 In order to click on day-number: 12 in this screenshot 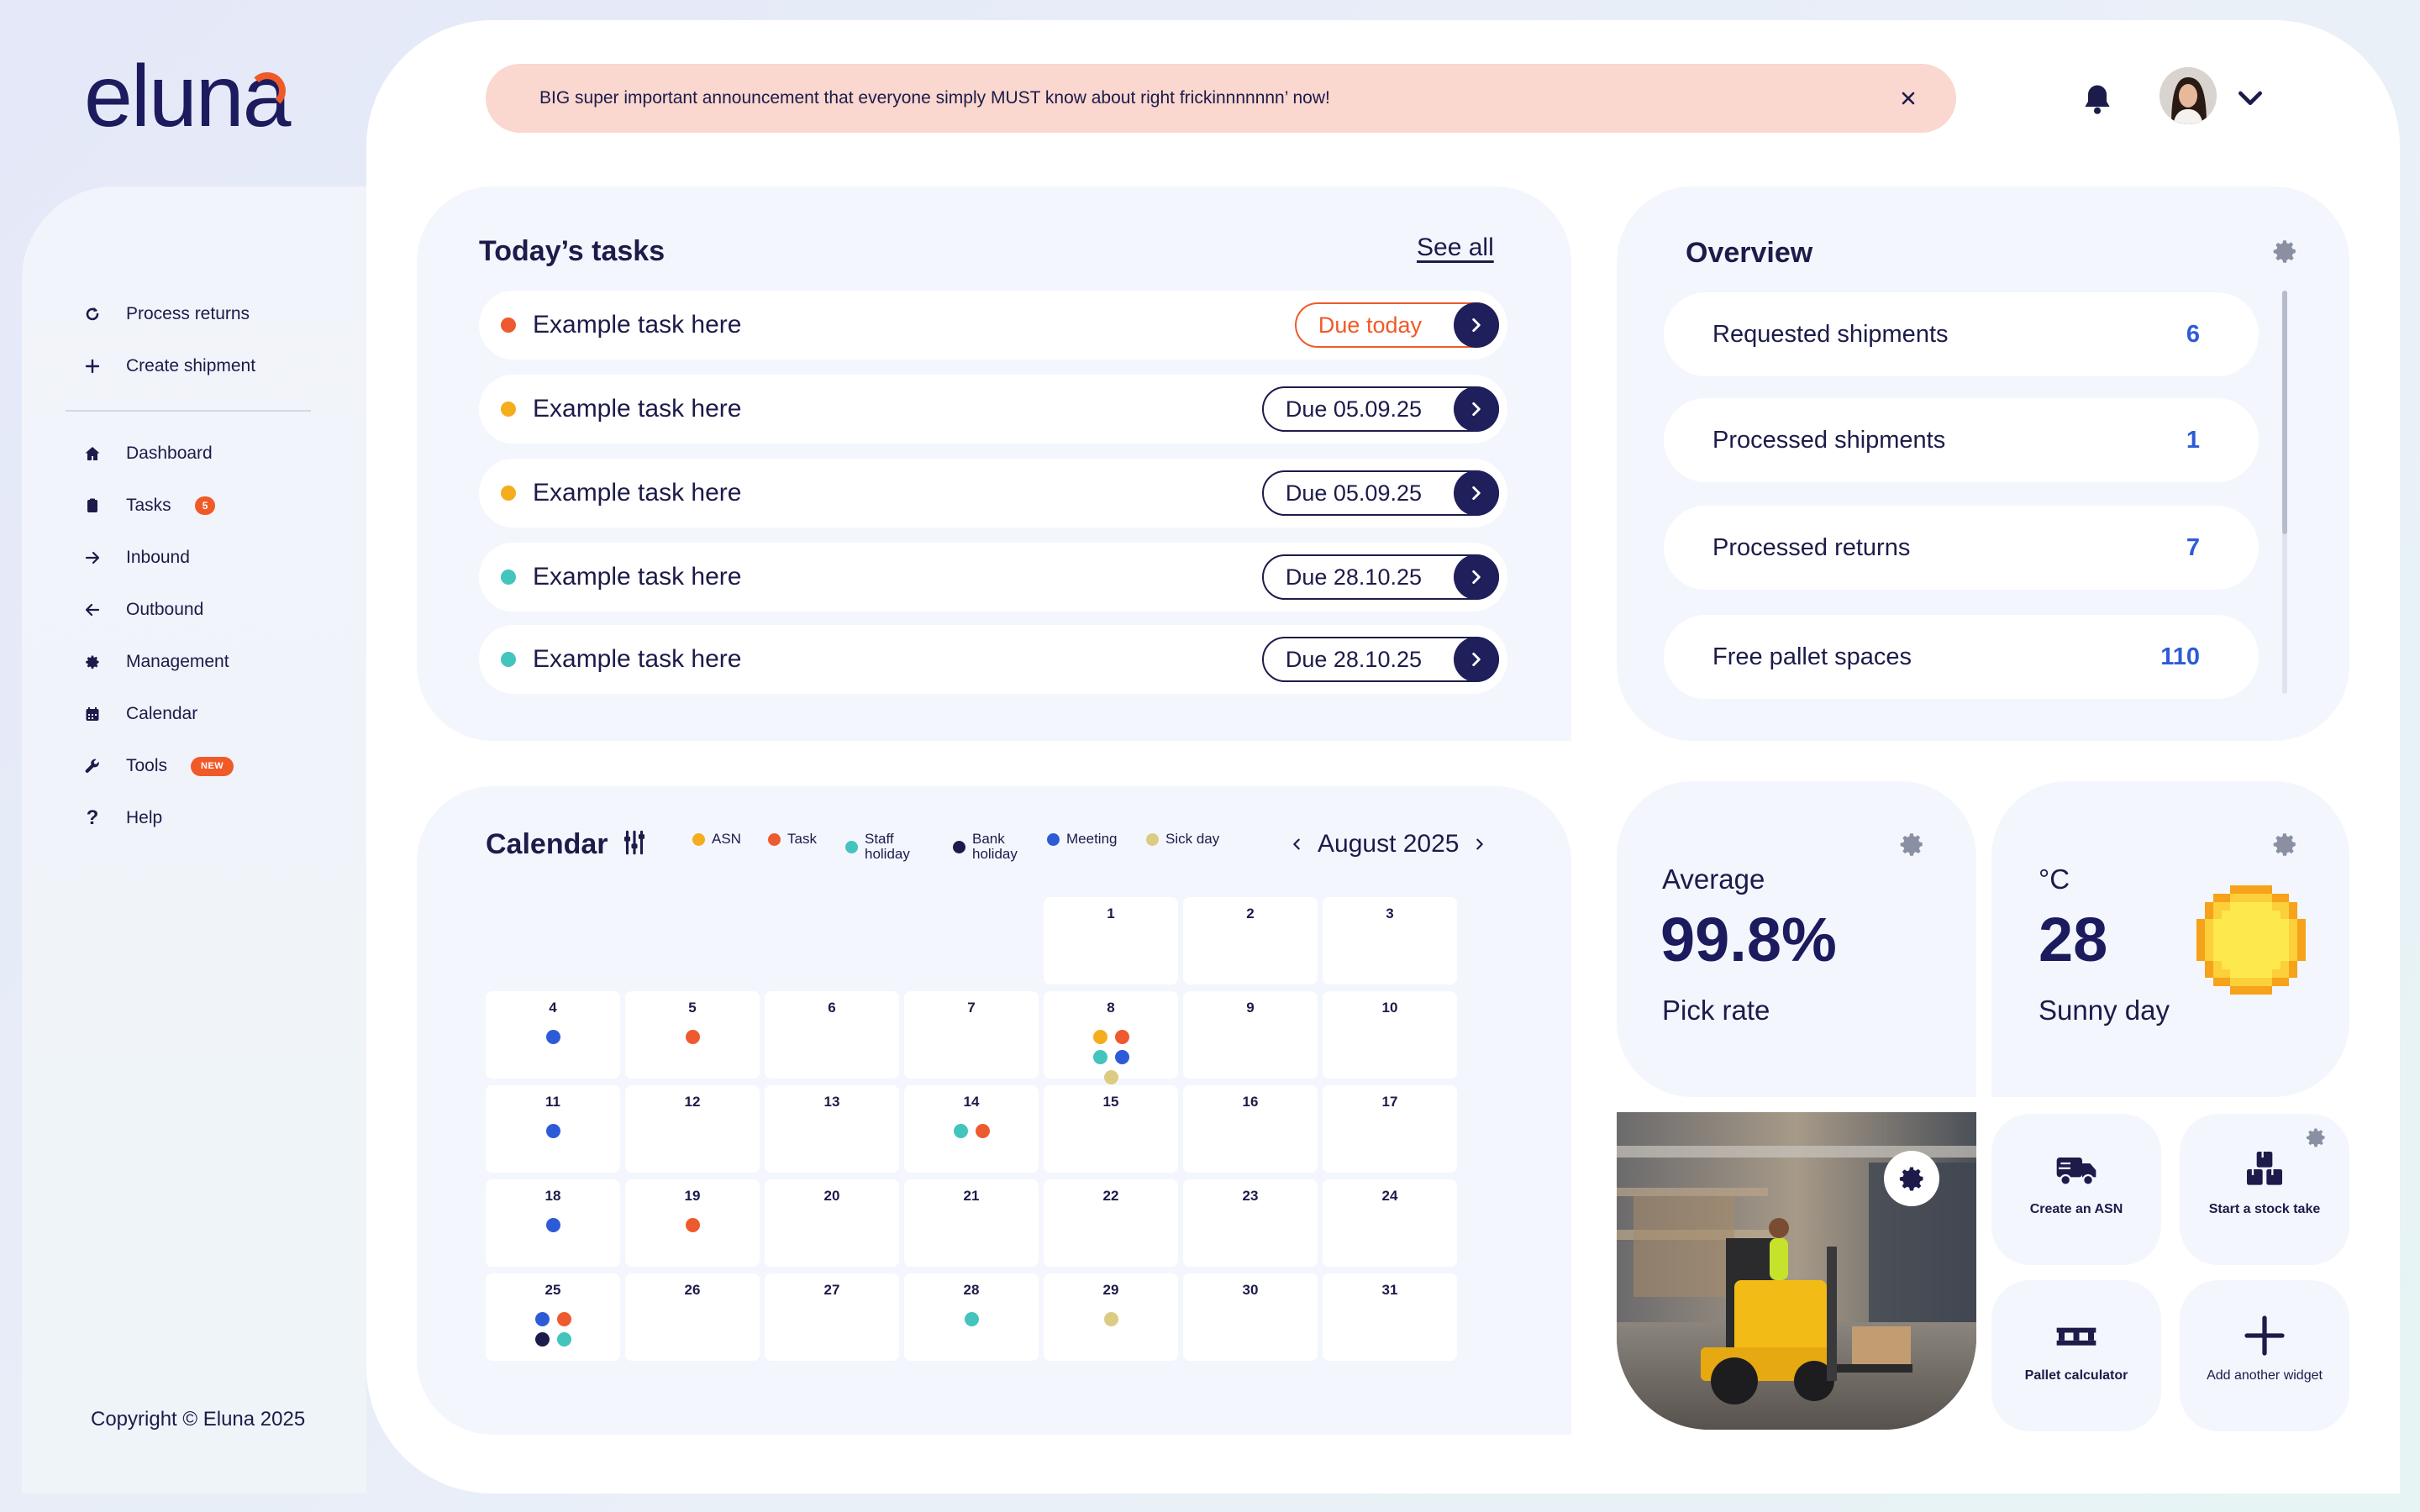, I will do `click(692, 1102)`.